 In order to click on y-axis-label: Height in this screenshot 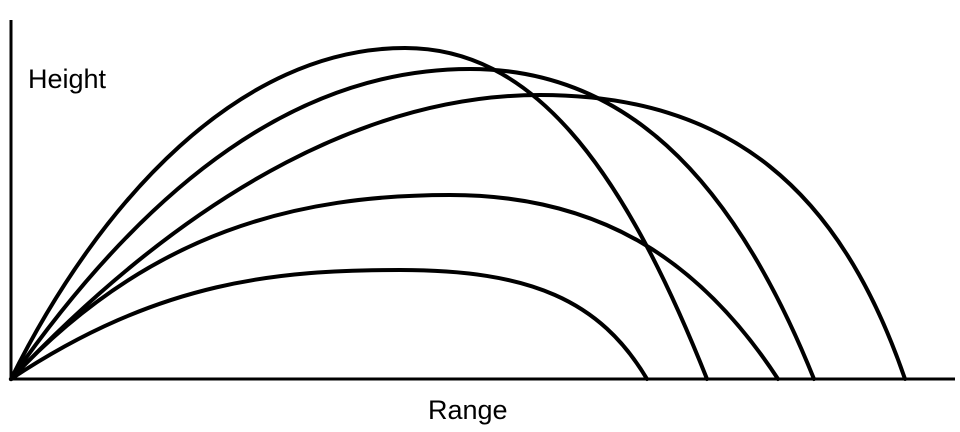, I will do `click(67, 79)`.